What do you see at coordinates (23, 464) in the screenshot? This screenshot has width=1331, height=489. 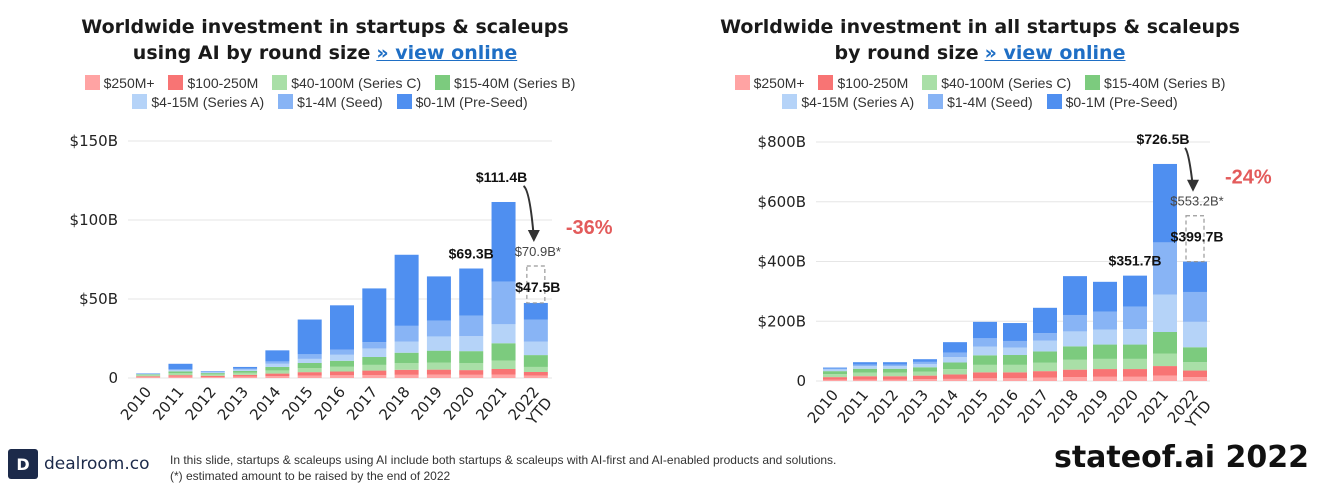 I see `dealroom-logo-mark: D` at bounding box center [23, 464].